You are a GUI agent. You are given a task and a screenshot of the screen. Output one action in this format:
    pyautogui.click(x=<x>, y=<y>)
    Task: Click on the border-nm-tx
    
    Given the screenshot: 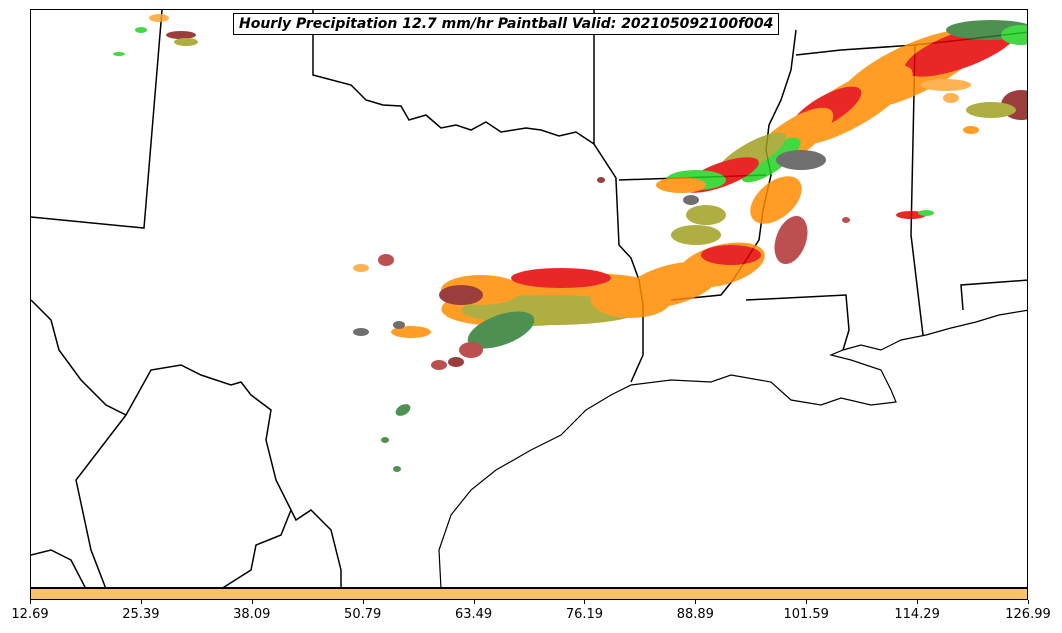 What is the action you would take?
    pyautogui.click(x=97, y=119)
    